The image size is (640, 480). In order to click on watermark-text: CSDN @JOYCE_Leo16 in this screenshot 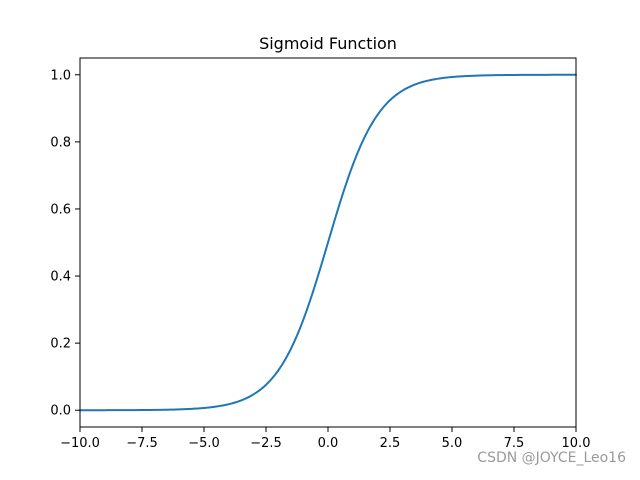, I will do `click(551, 458)`.